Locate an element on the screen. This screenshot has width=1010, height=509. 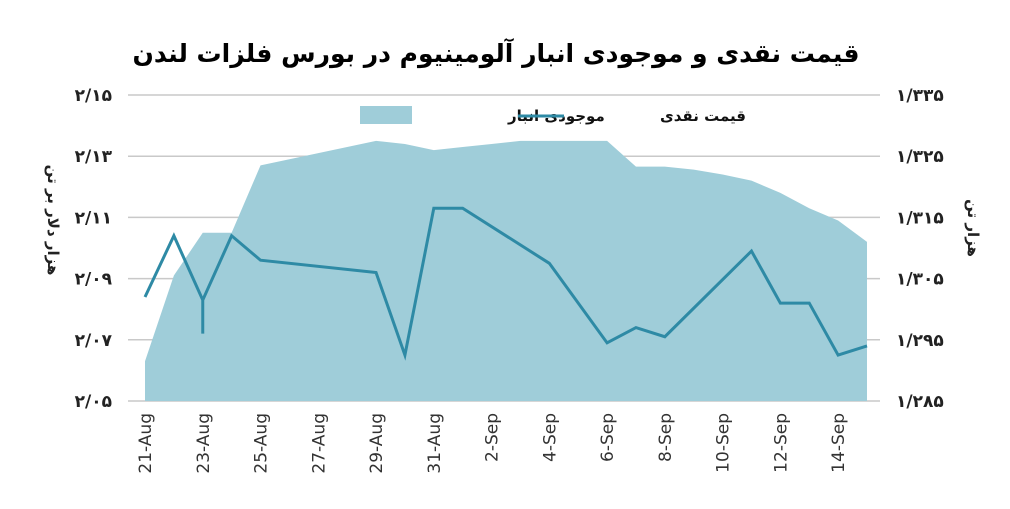
y-axis-left-label: هزار دلار بر تن is located at coordinates (53, 220).